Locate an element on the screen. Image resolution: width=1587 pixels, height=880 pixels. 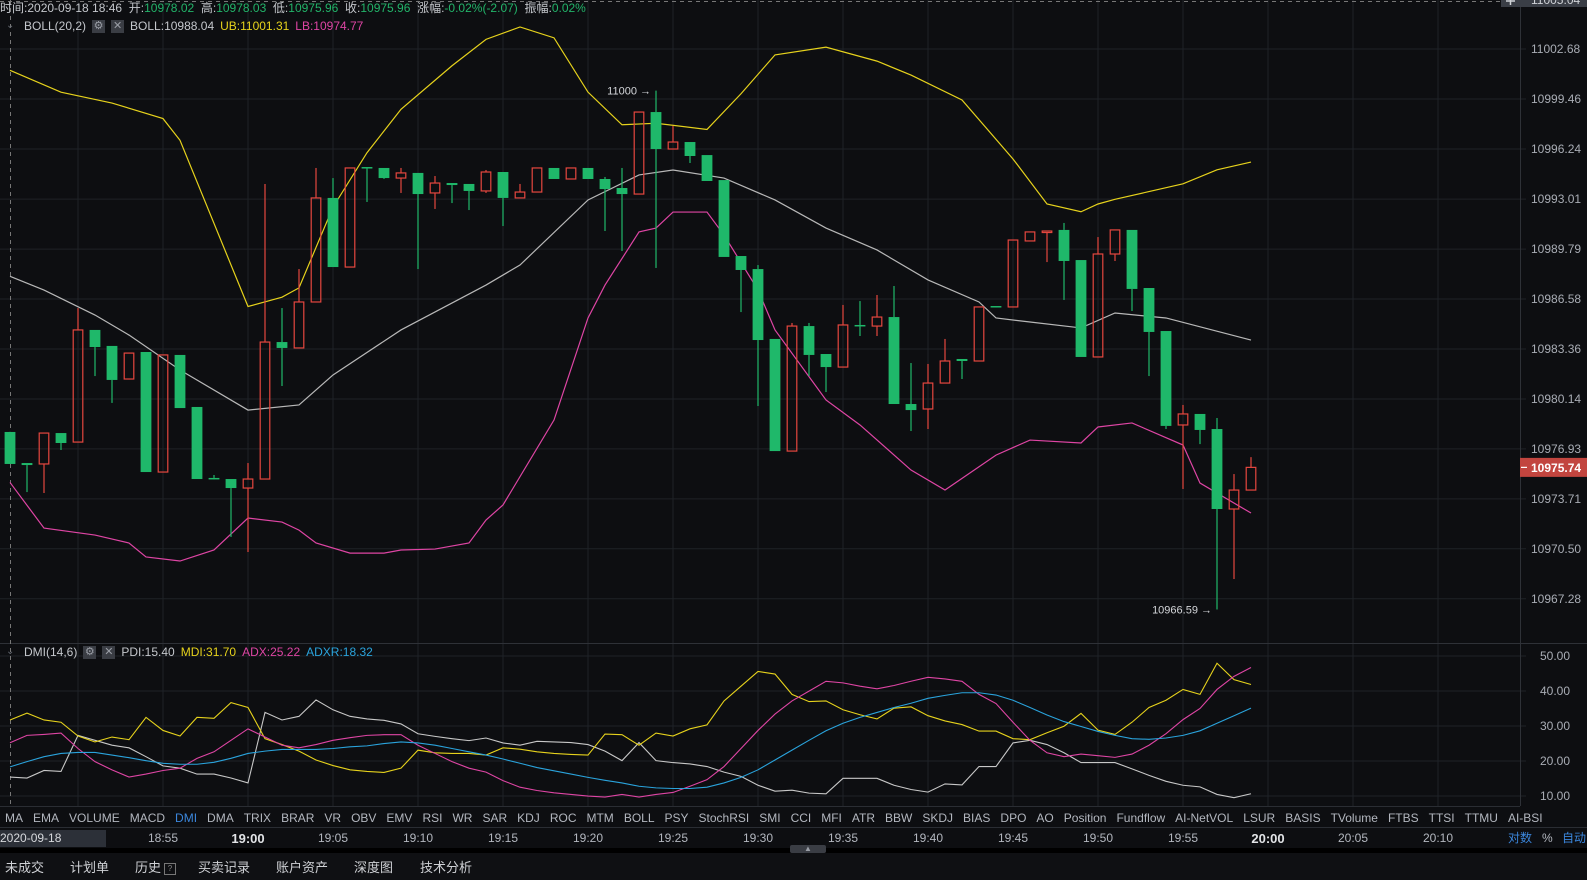
indicator-tab-kdj: KDJ is located at coordinates (528, 817).